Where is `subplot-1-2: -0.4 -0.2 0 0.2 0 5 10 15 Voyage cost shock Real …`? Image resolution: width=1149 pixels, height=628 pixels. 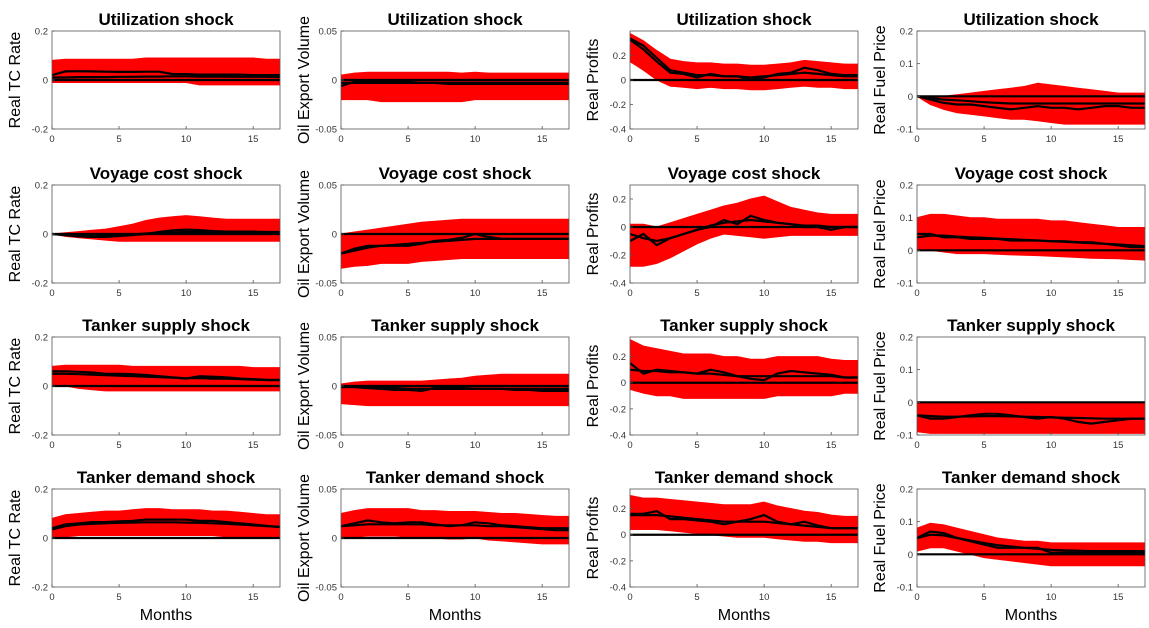 subplot-1-2: -0.4 -0.2 0 0.2 0 5 10 15 Voyage cost shock Real … is located at coordinates (722, 231).